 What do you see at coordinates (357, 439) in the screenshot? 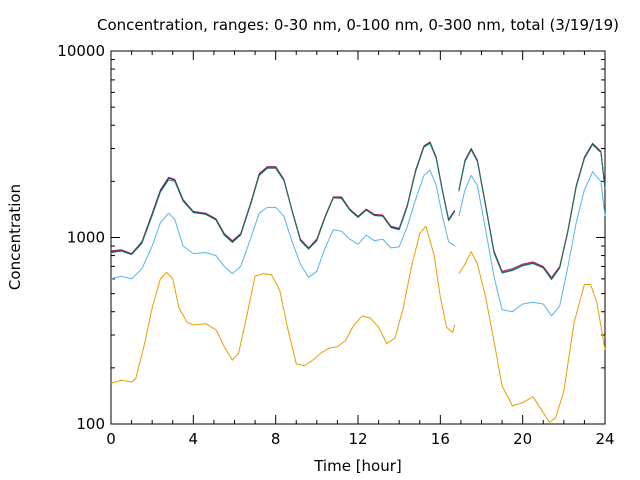
I see `x-tick-label: 12` at bounding box center [357, 439].